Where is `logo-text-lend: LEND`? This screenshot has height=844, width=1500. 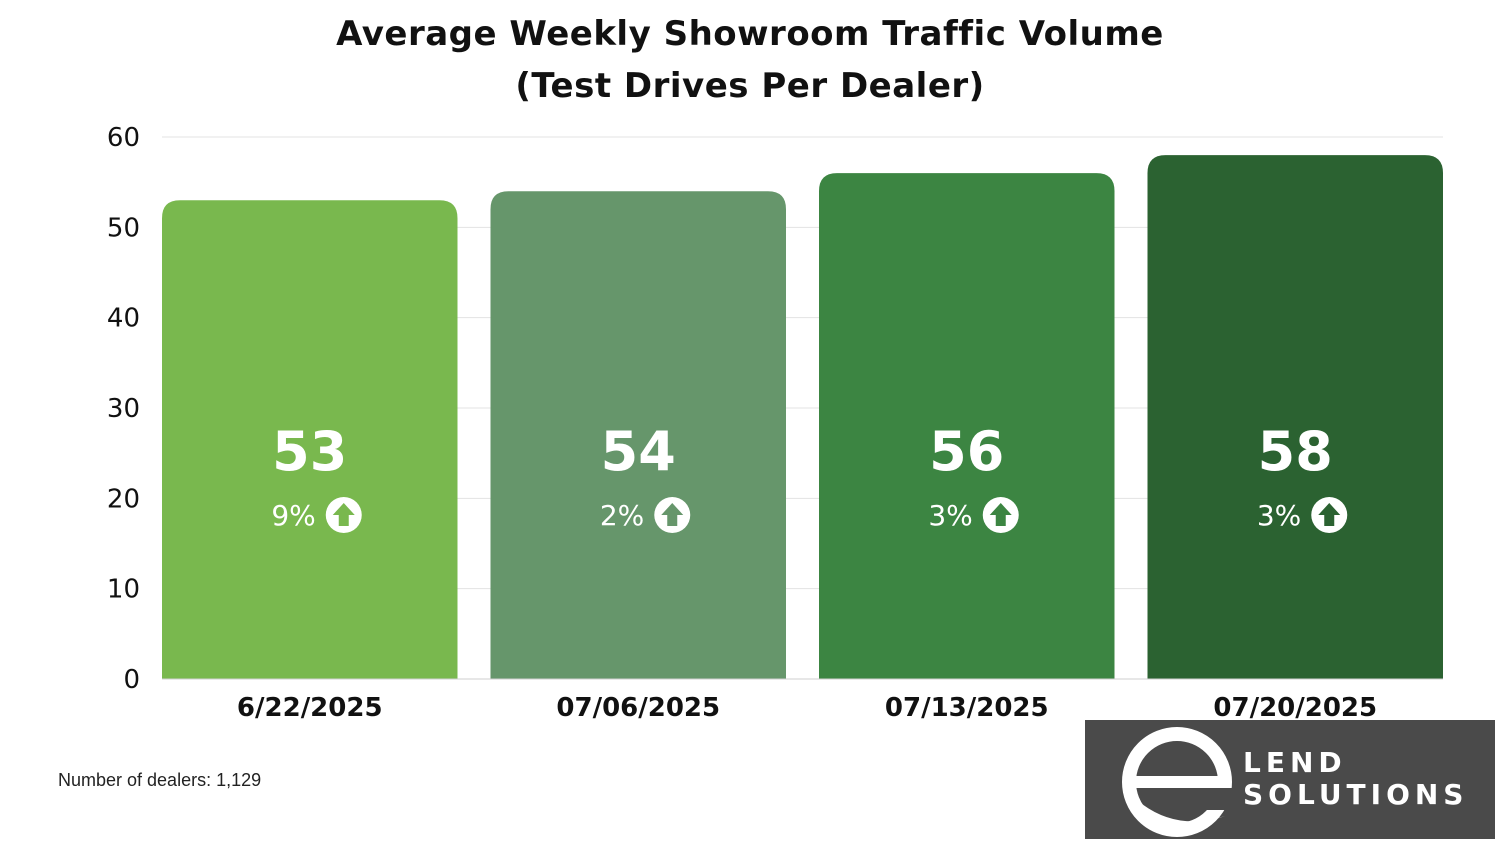 logo-text-lend: LEND is located at coordinates (1295, 762).